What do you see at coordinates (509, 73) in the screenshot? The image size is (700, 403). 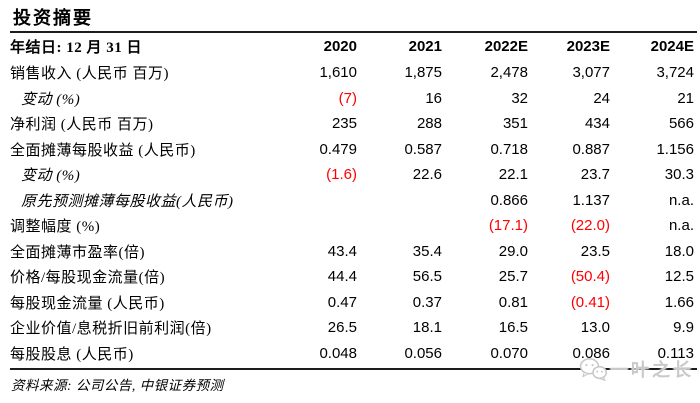 I see `cell-value: 2,478` at bounding box center [509, 73].